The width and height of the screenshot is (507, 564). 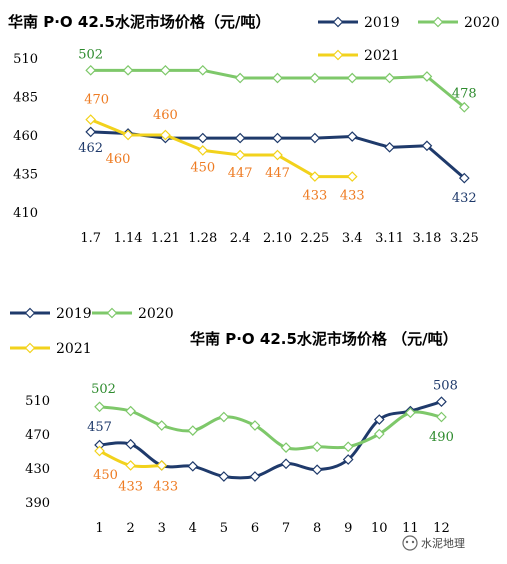 What do you see at coordinates (255, 528) in the screenshot?
I see `x-tick-label: 6` at bounding box center [255, 528].